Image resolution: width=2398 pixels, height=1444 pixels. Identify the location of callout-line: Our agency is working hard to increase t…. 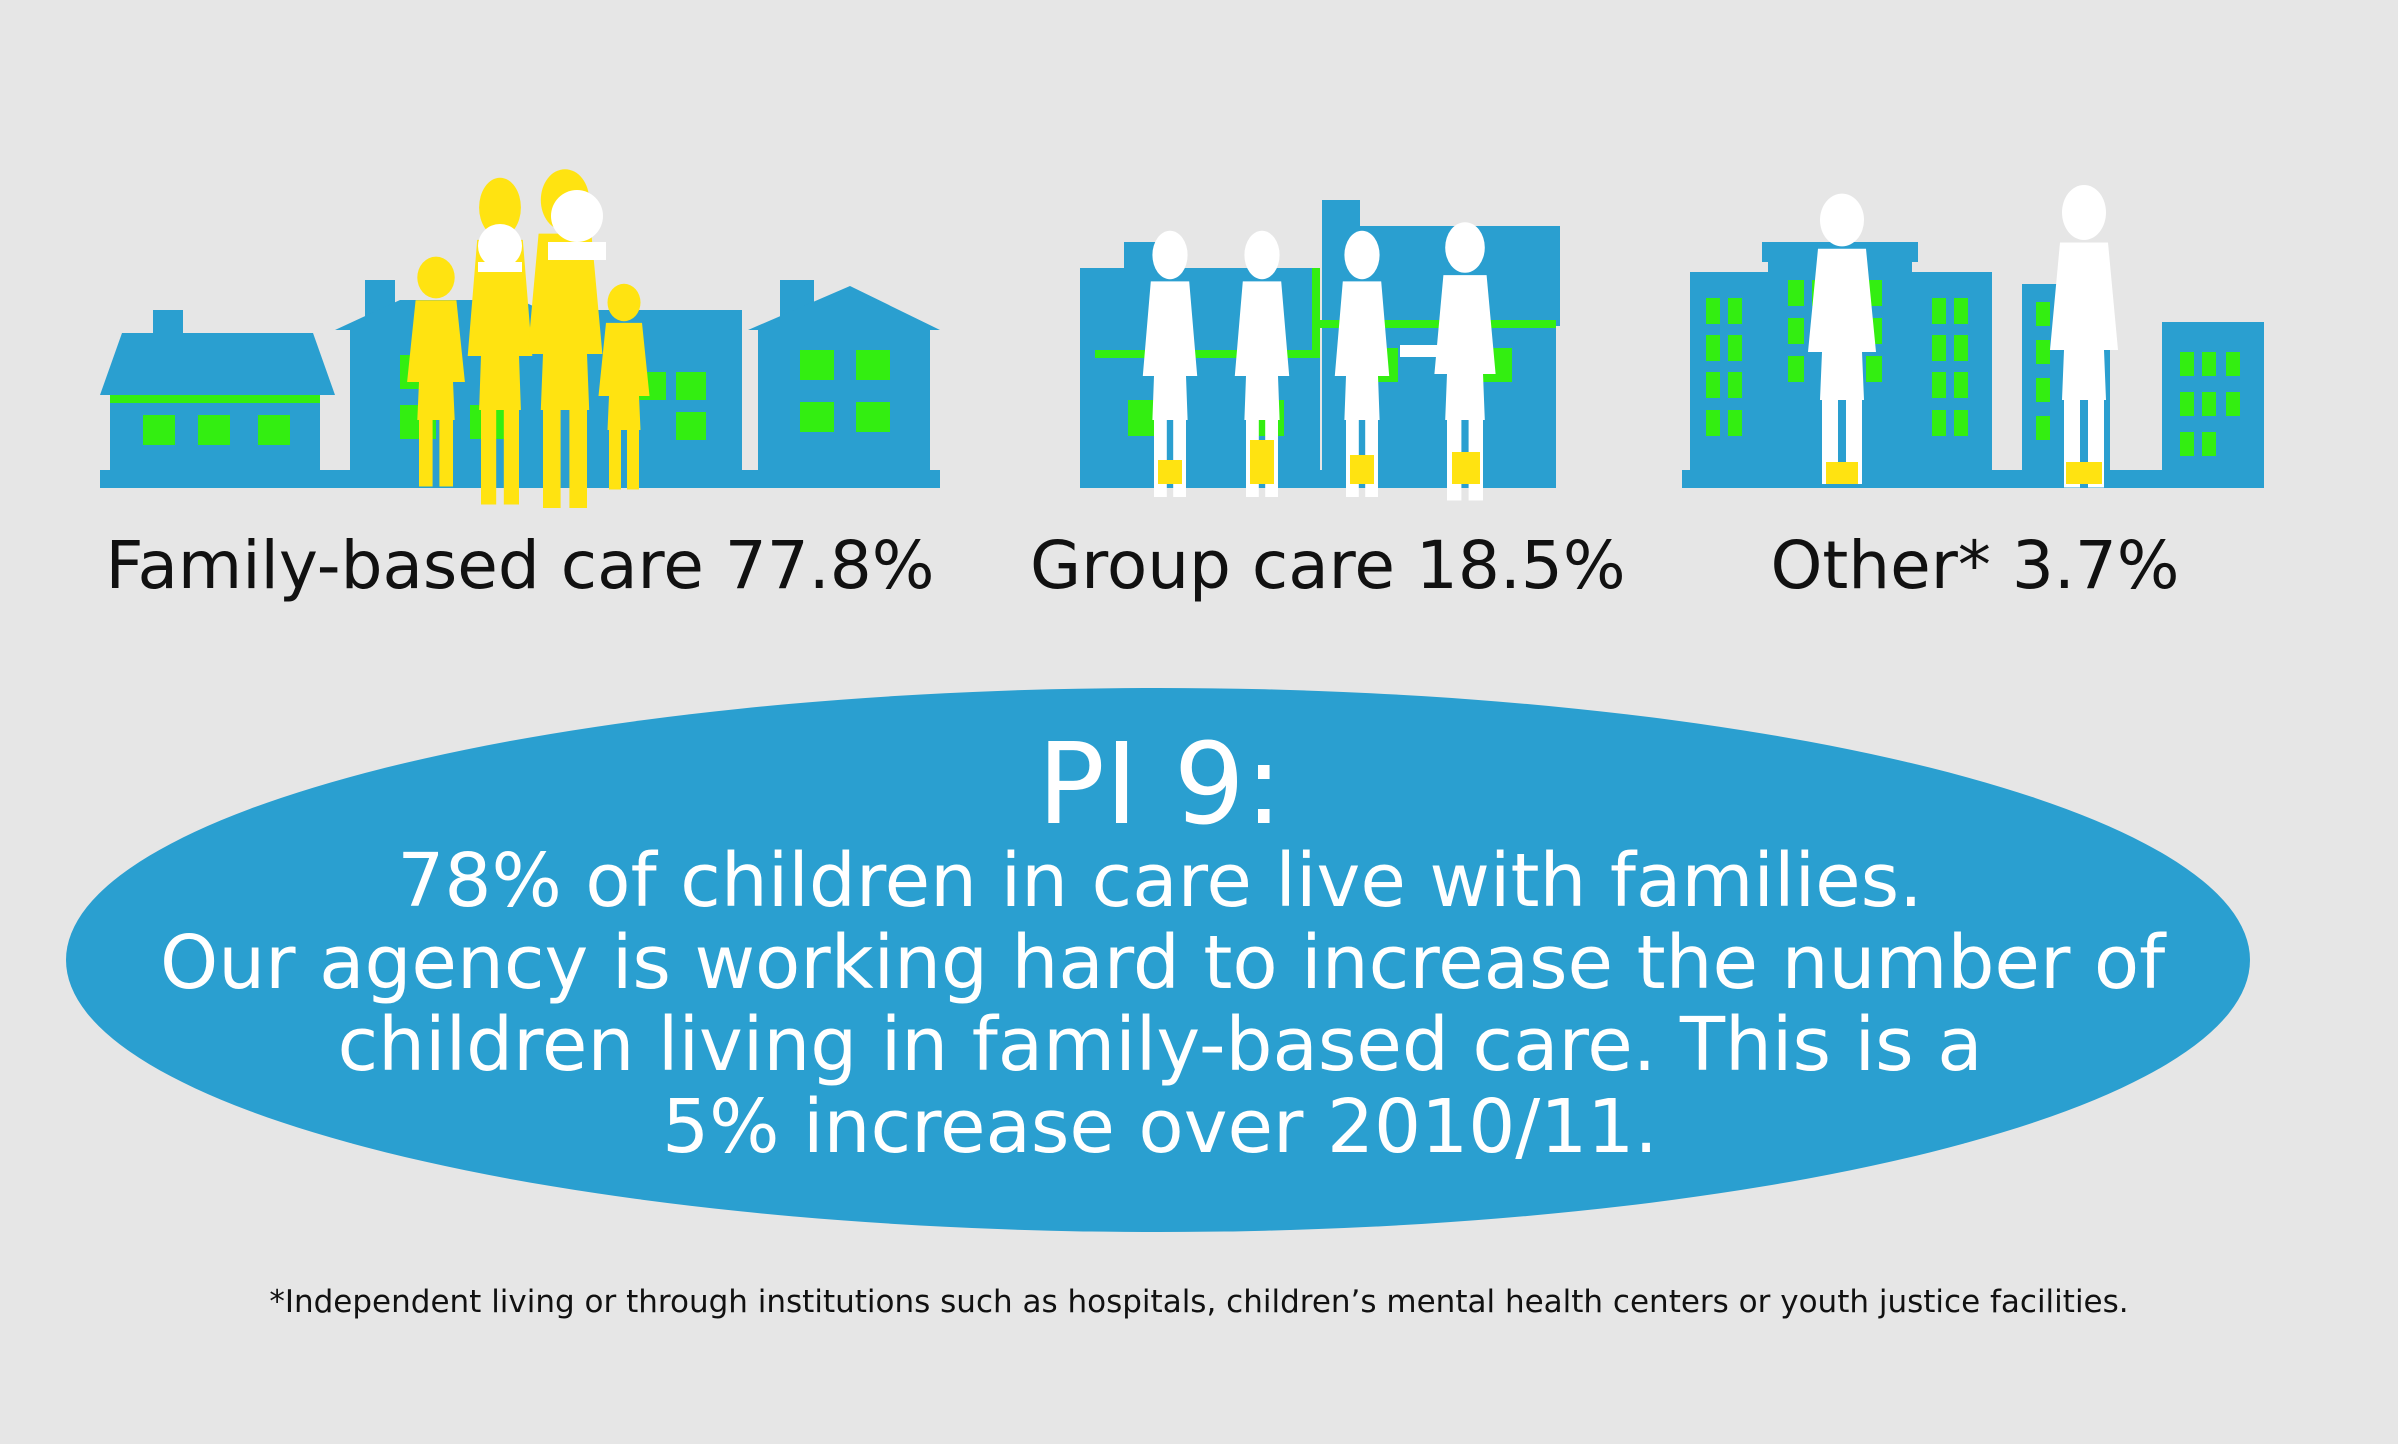
(1163, 963).